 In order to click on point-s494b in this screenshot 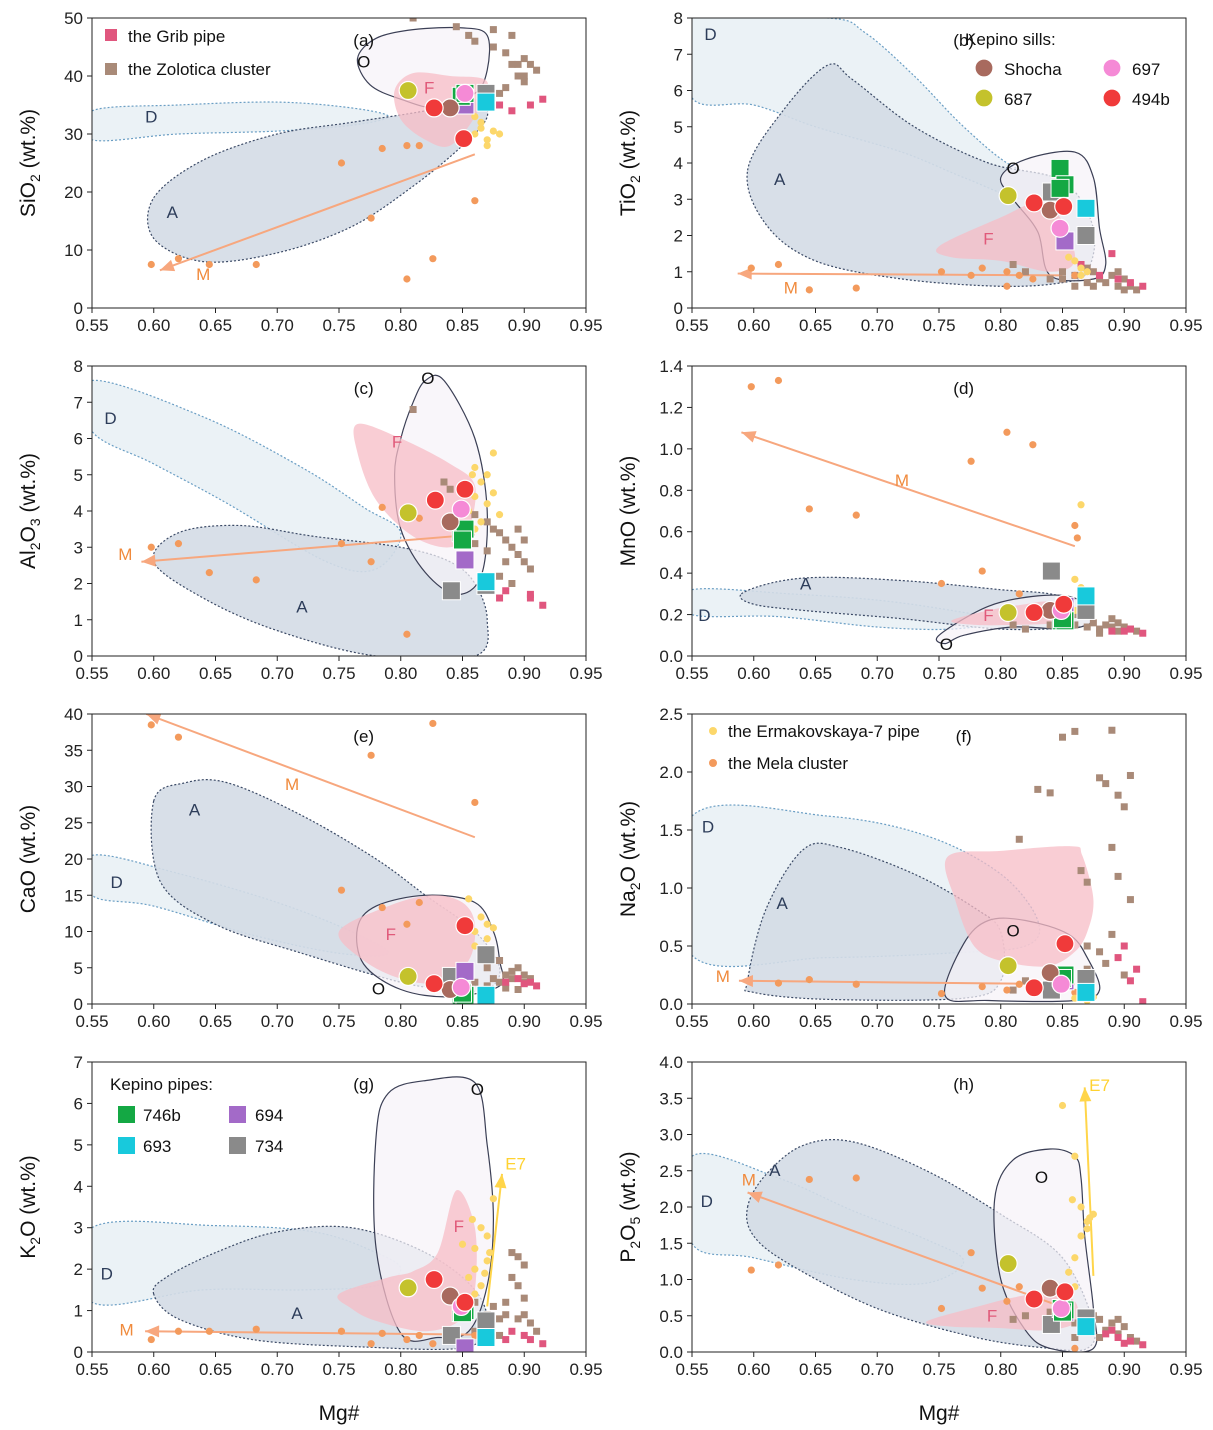, I will do `click(464, 139)`.